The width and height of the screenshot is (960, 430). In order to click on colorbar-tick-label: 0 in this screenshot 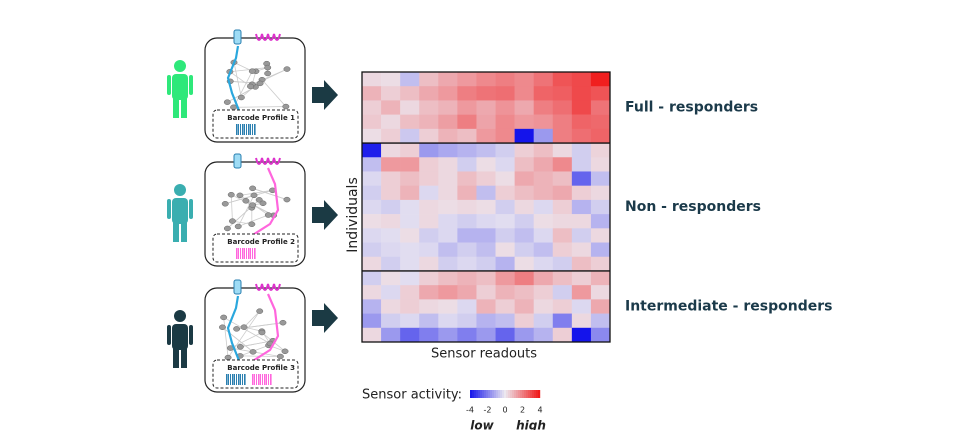, I will do `click(504, 410)`.